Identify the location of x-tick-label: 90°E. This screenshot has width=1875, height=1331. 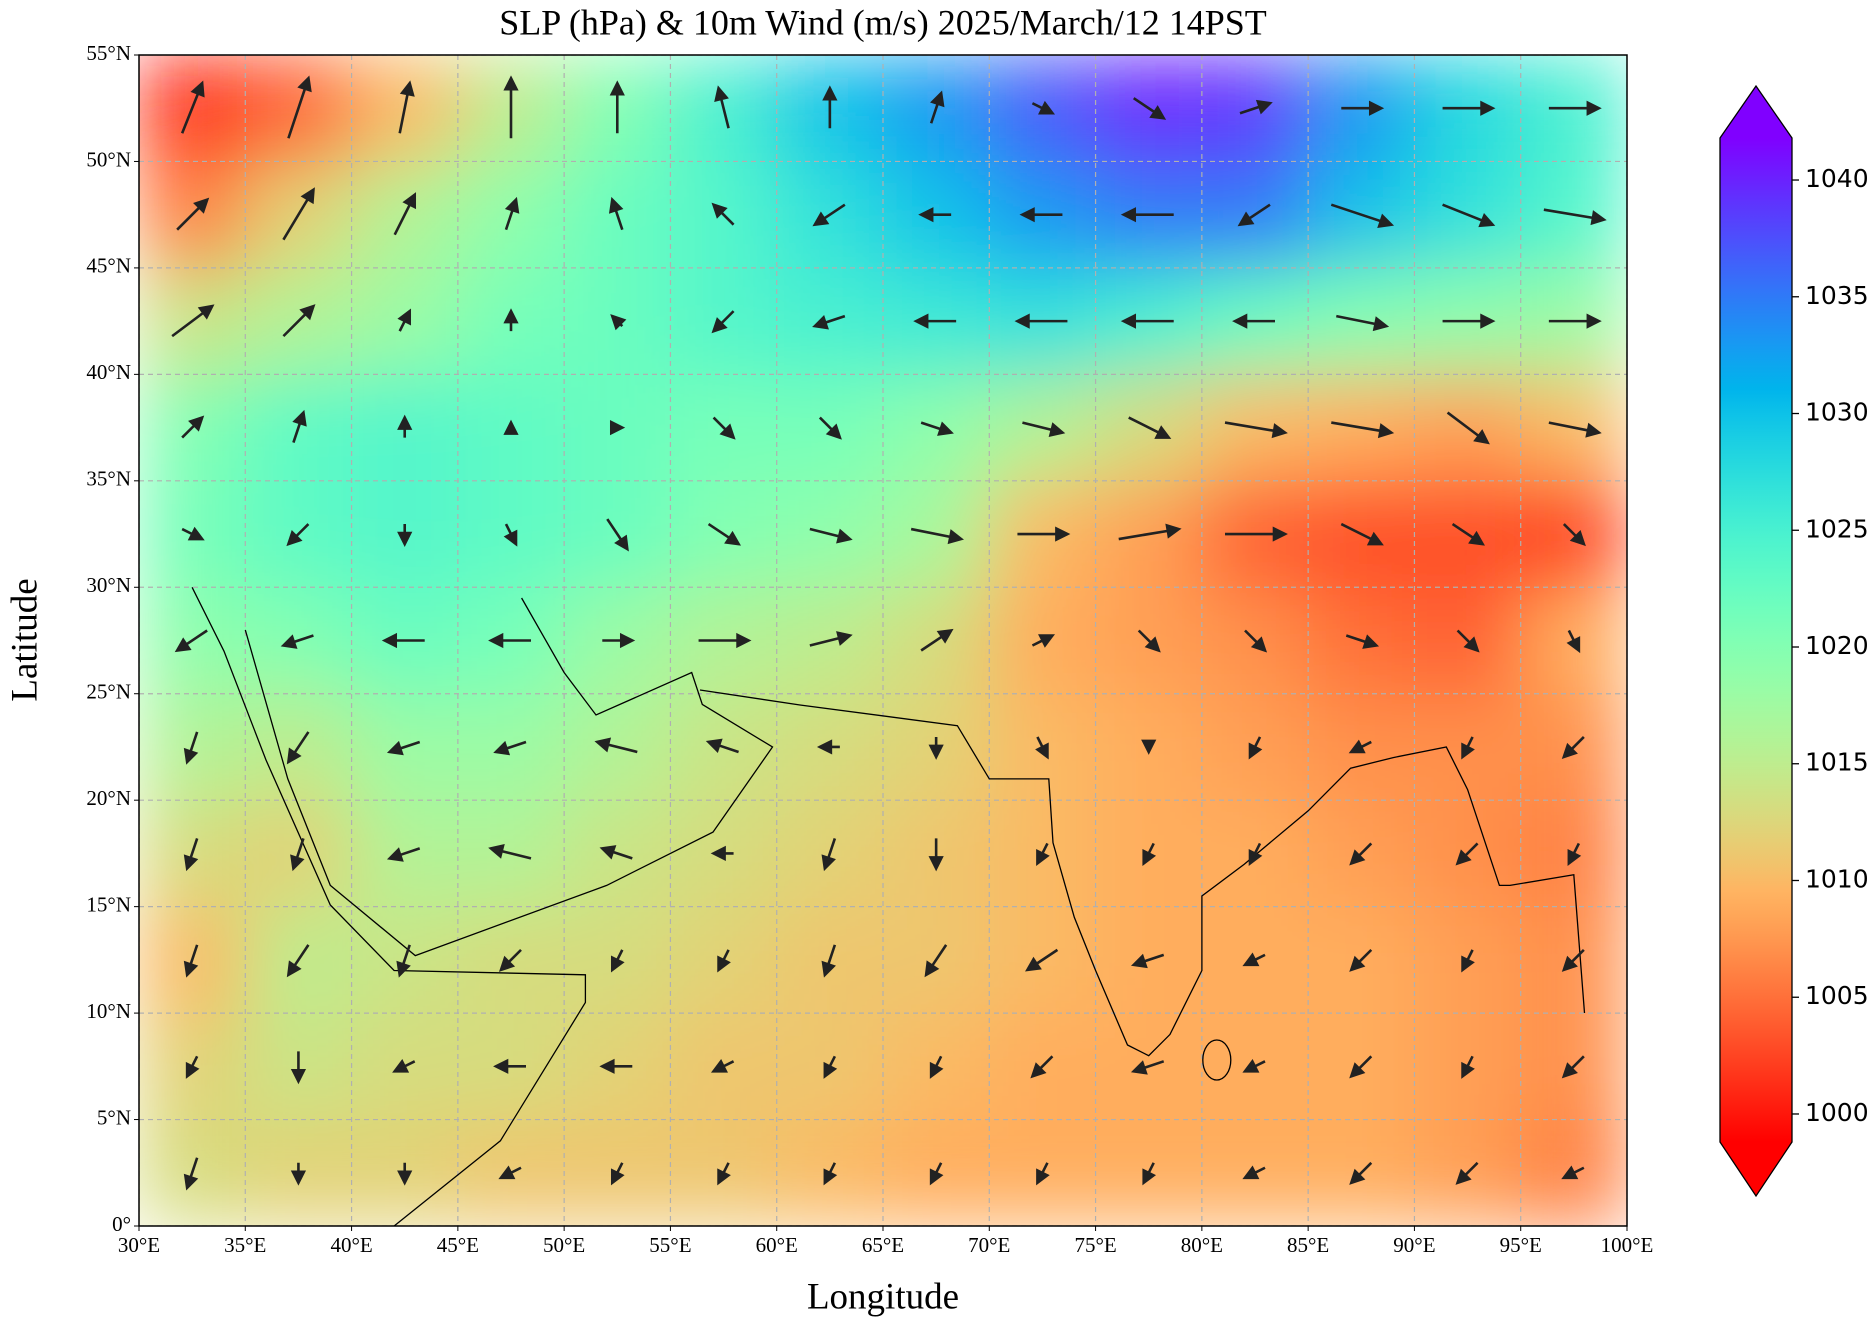
(1414, 1245).